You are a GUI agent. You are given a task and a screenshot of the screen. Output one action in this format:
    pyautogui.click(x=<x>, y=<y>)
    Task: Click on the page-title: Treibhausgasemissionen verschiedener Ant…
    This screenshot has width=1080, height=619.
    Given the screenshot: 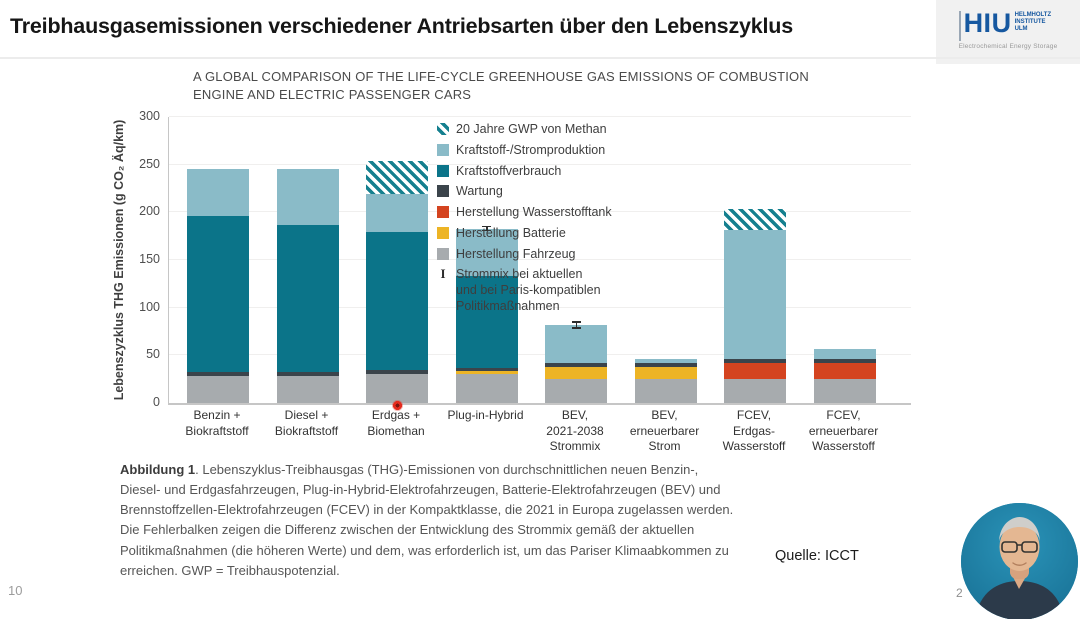 What is the action you would take?
    pyautogui.click(x=401, y=26)
    